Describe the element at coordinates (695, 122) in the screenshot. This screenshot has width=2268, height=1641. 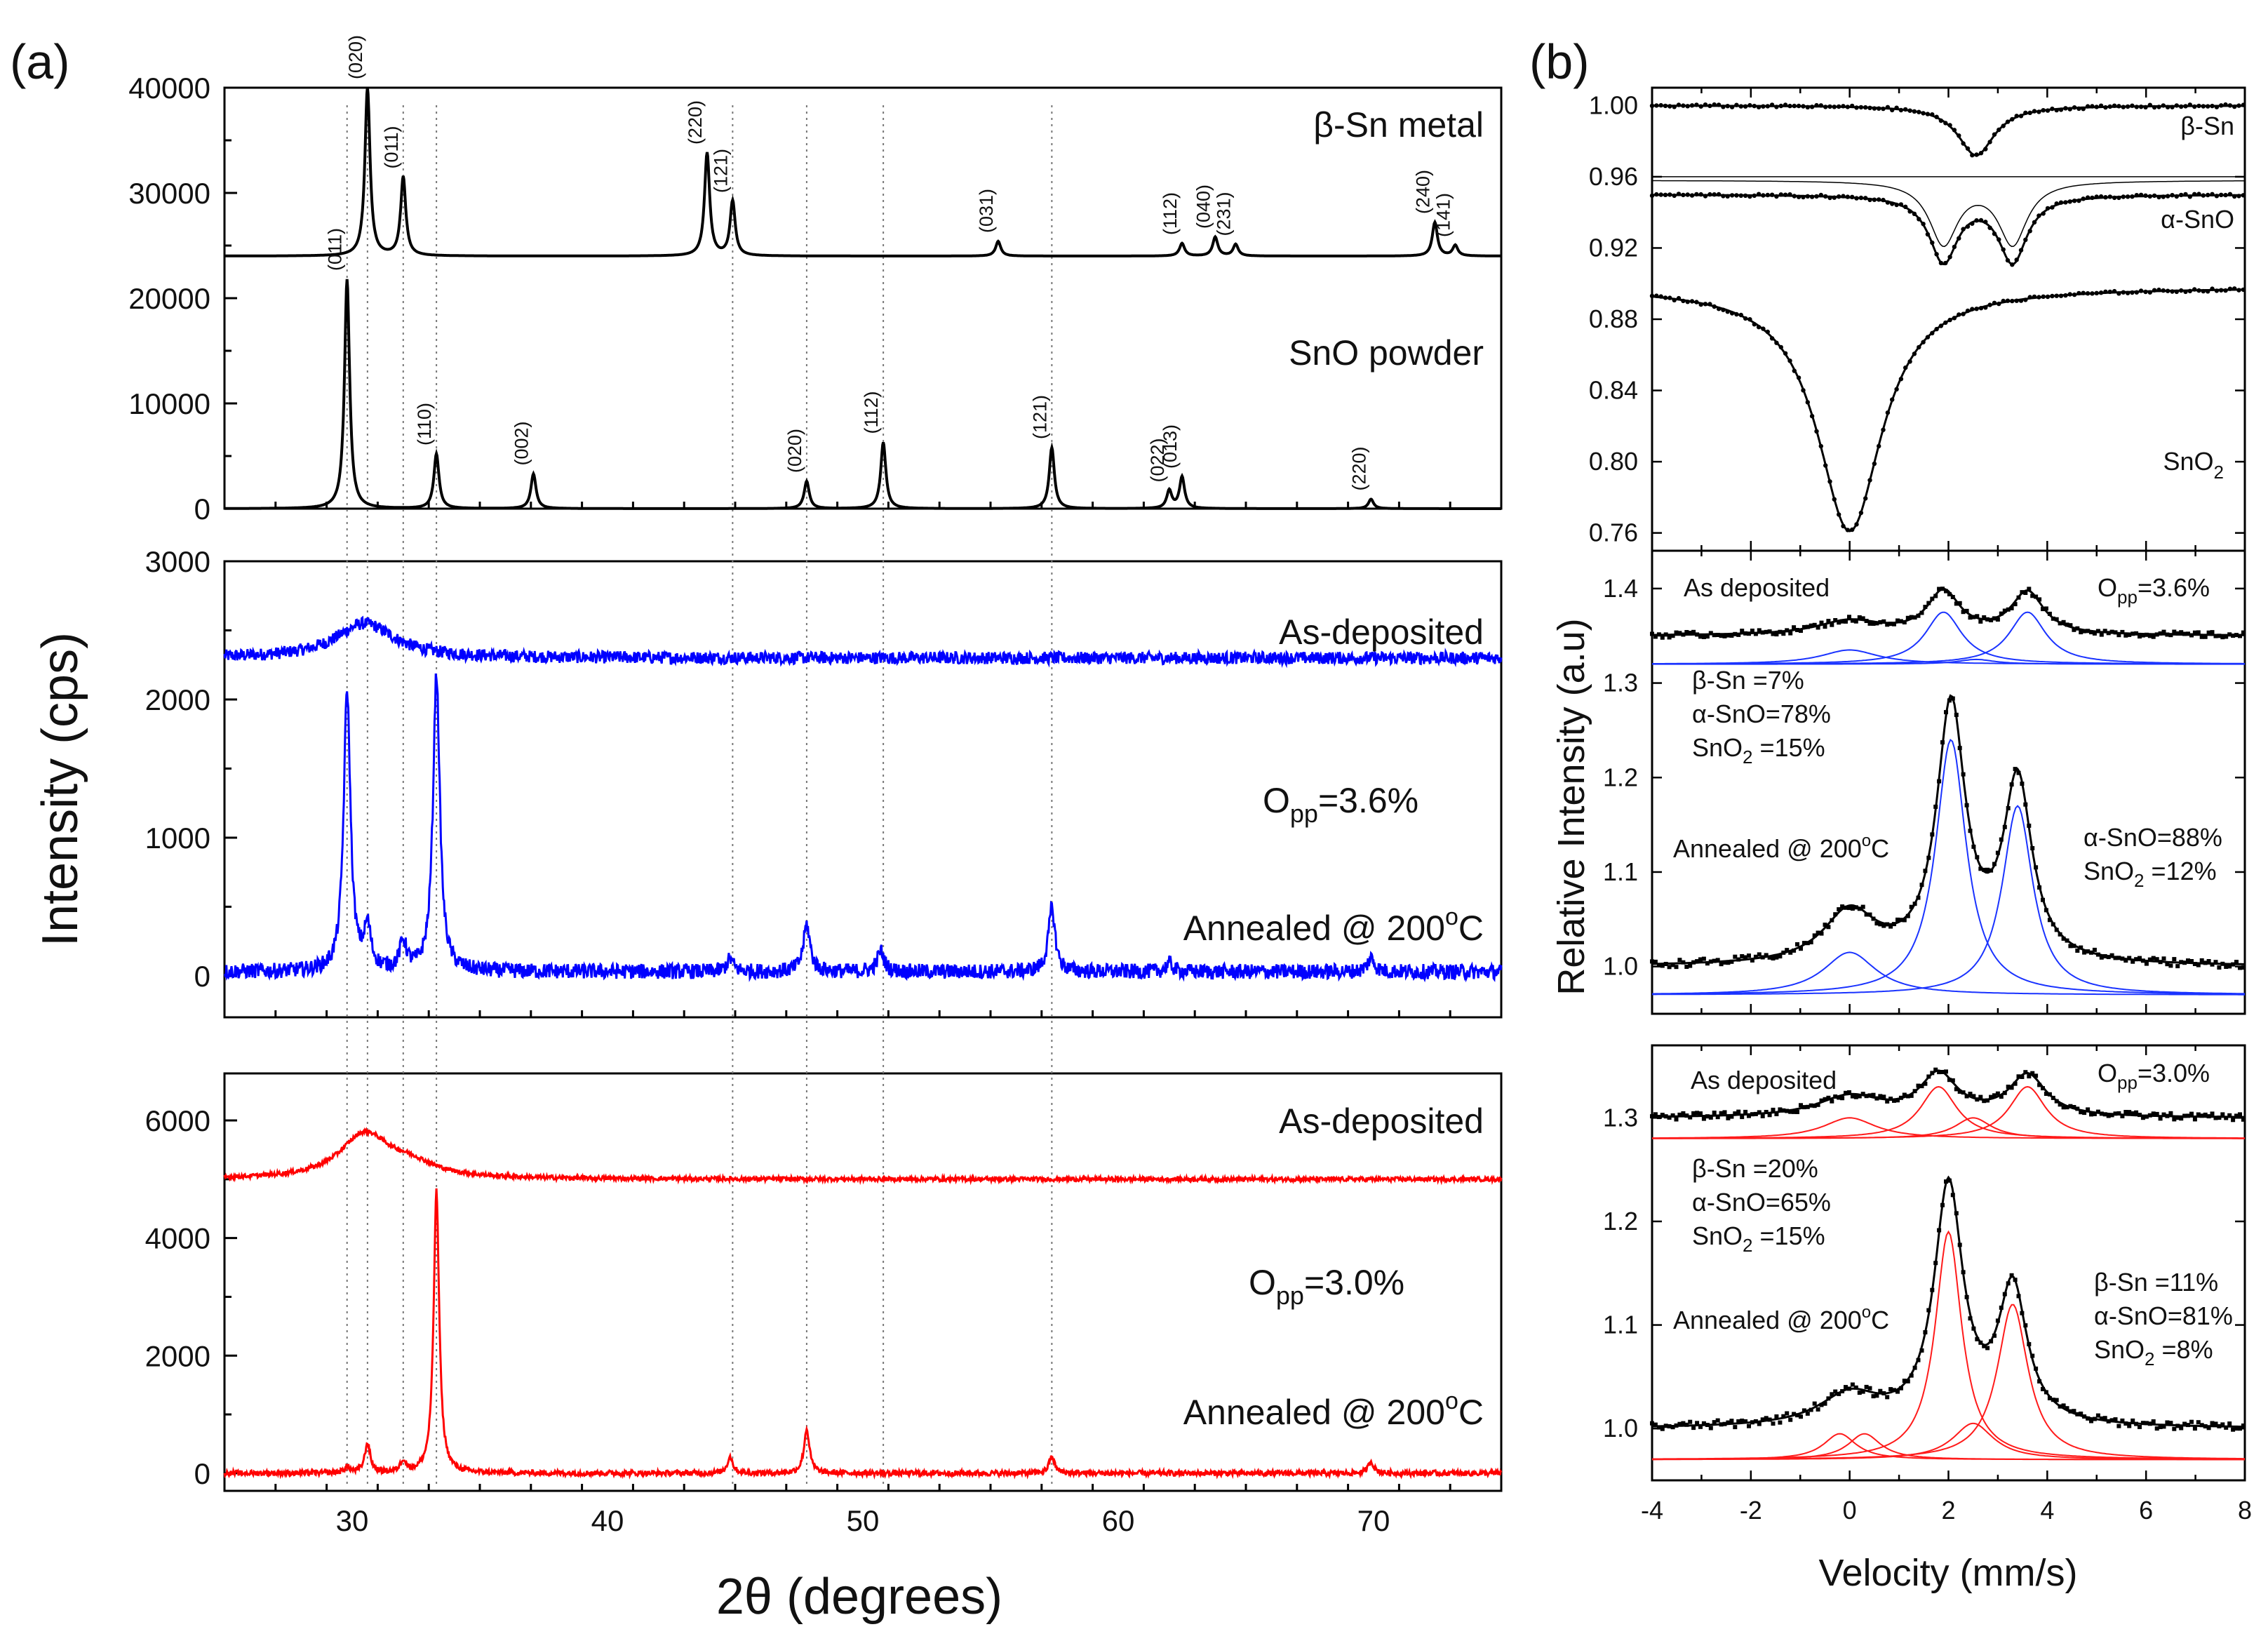
I see `a-hkl-label: (220)` at that location.